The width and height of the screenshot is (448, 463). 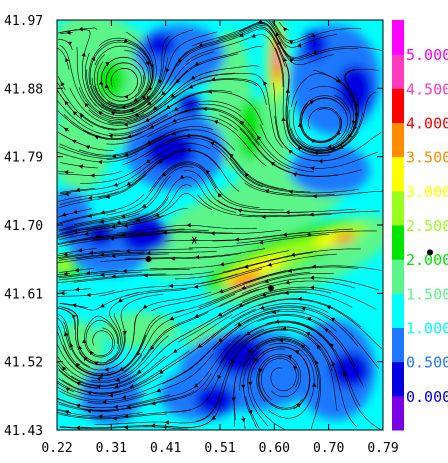 I want to click on y-tick-label: 41.88, so click(x=23, y=89).